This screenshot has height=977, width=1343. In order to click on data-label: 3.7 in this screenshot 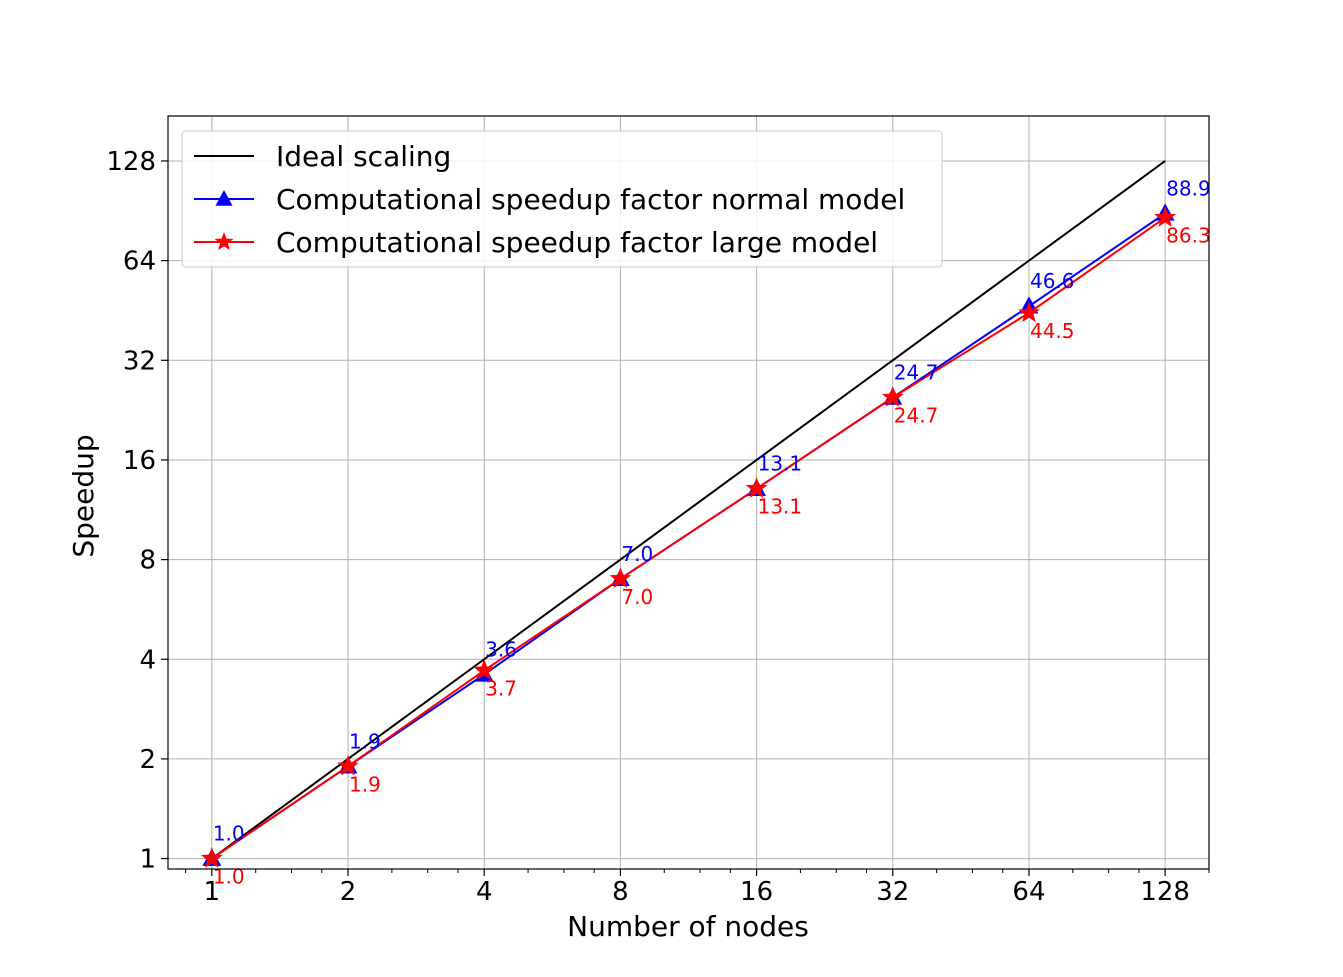, I will do `click(501, 688)`.